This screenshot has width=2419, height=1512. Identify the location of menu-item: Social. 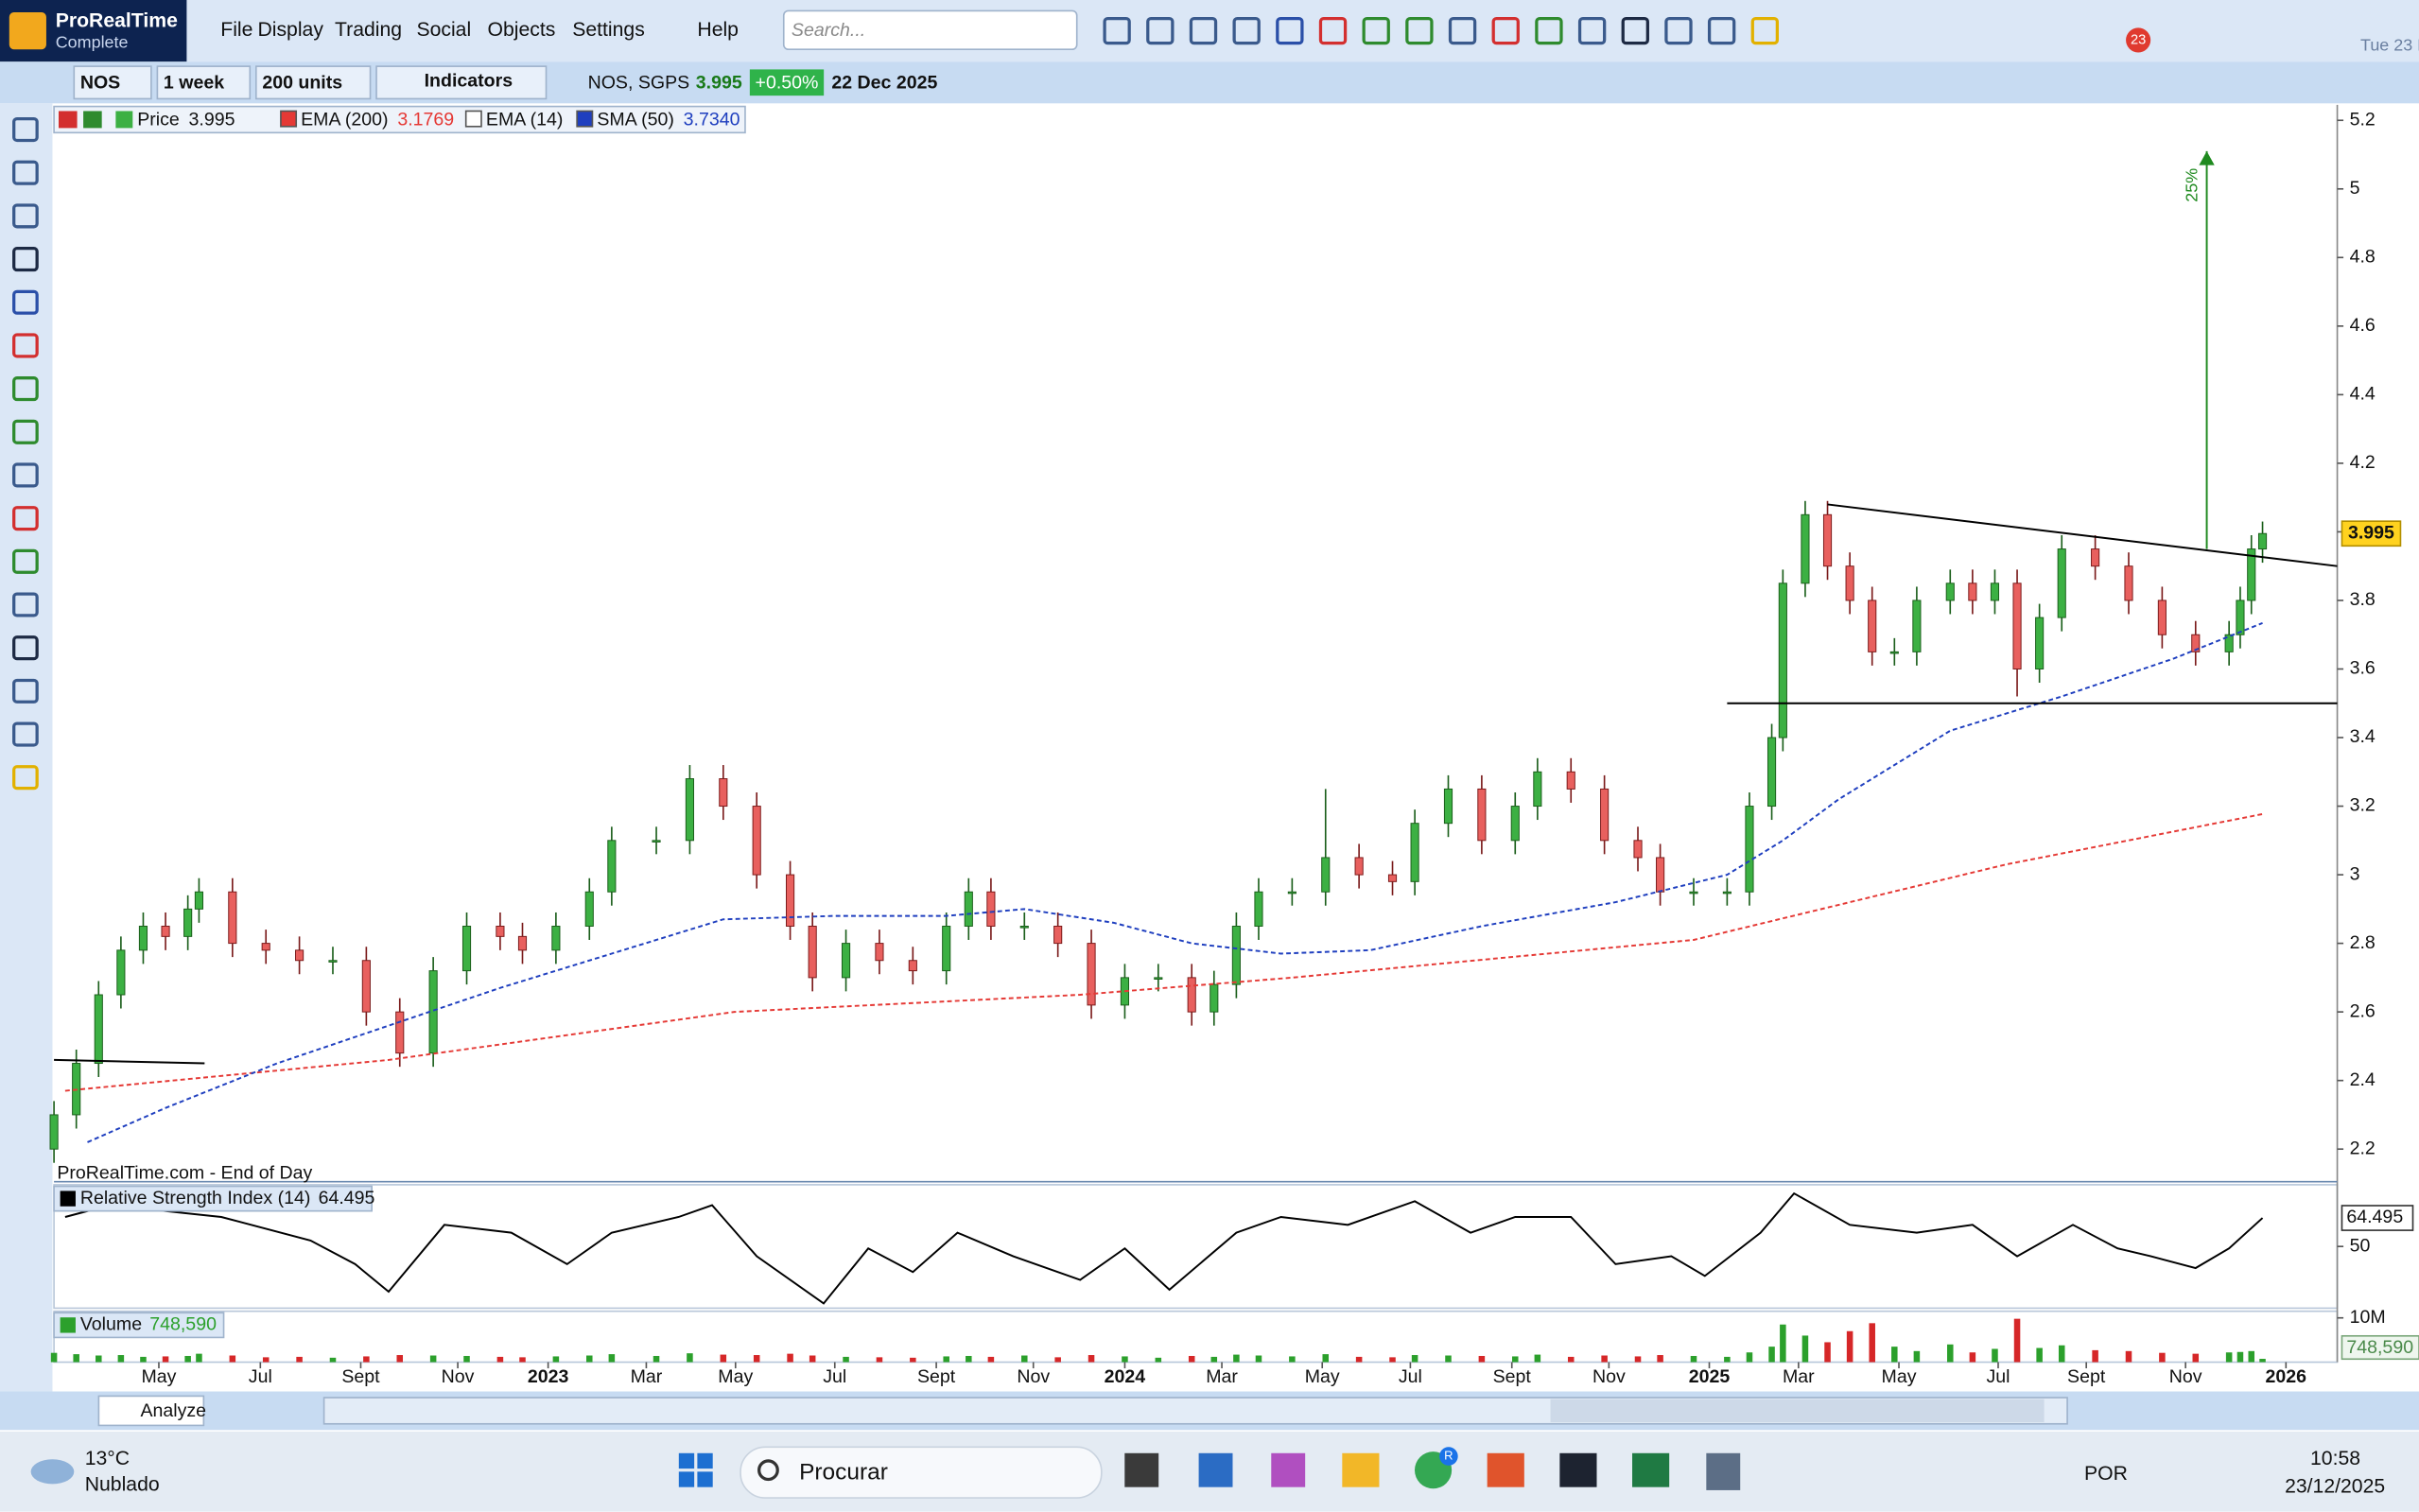
(443, 30).